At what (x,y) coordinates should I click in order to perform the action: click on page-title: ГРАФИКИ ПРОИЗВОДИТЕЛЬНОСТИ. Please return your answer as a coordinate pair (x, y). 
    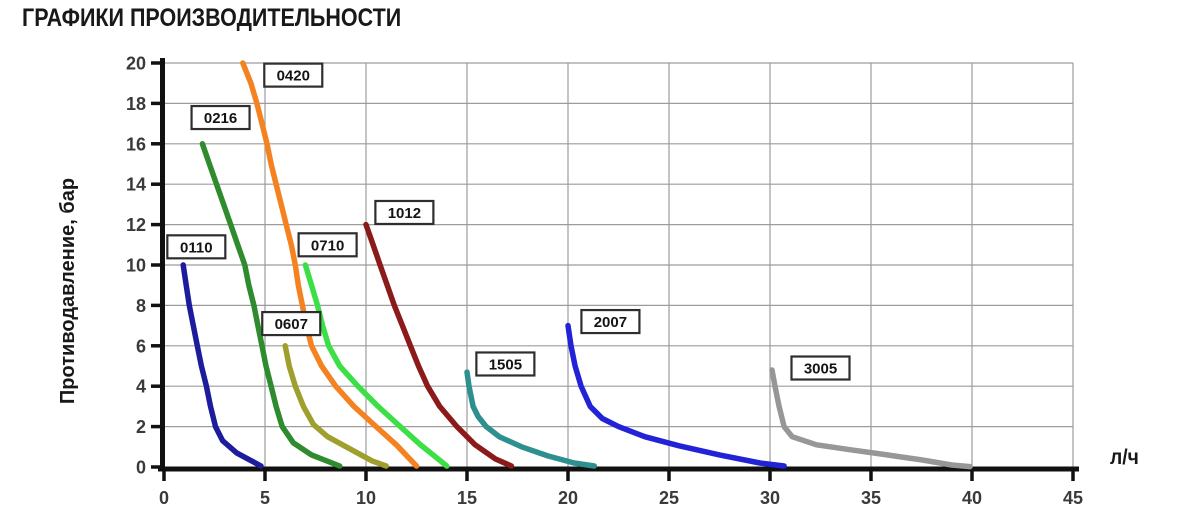
    Looking at the image, I should click on (212, 18).